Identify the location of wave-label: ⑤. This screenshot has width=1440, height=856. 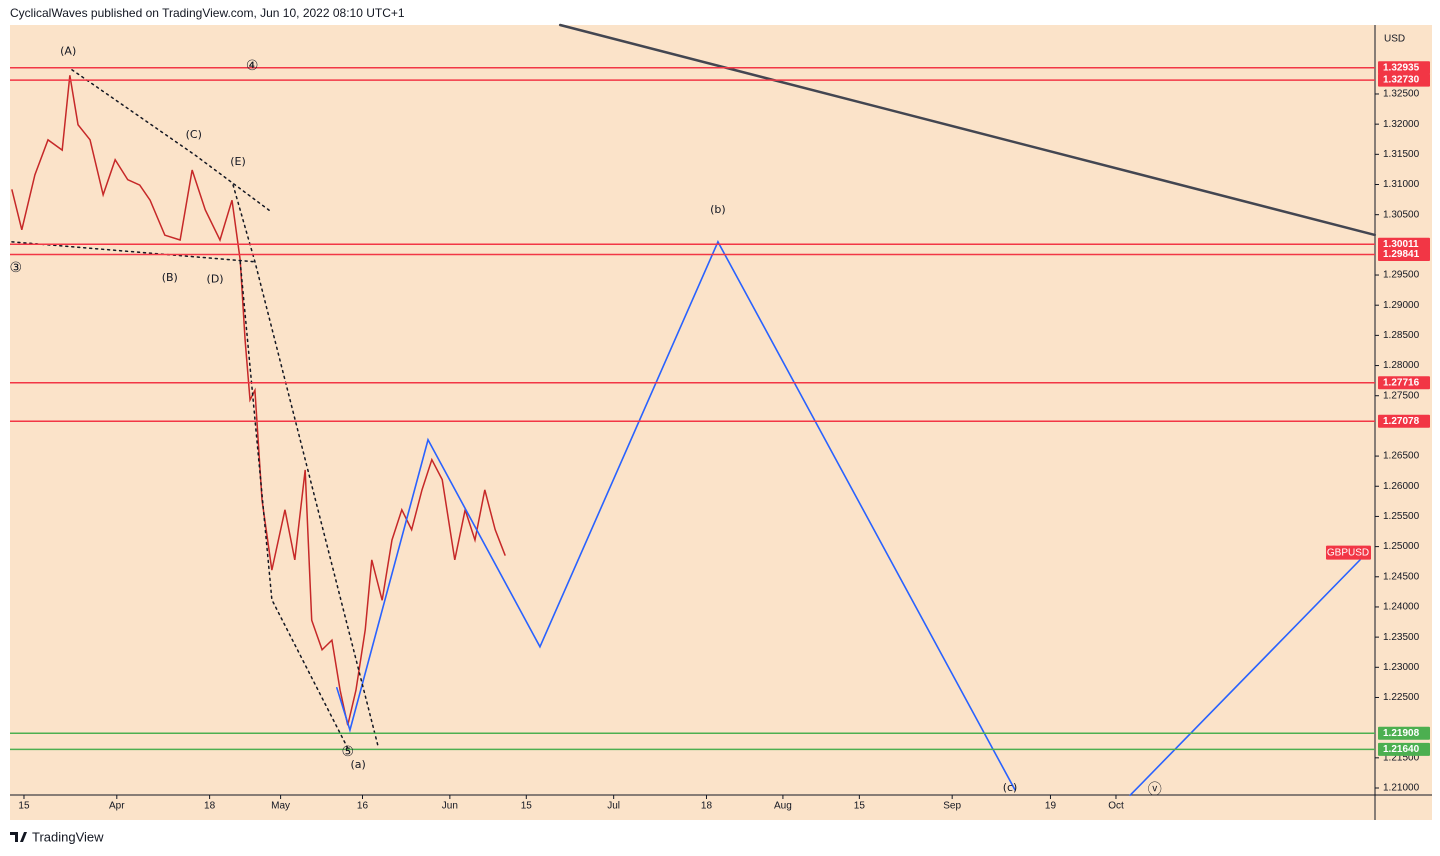
(347, 752).